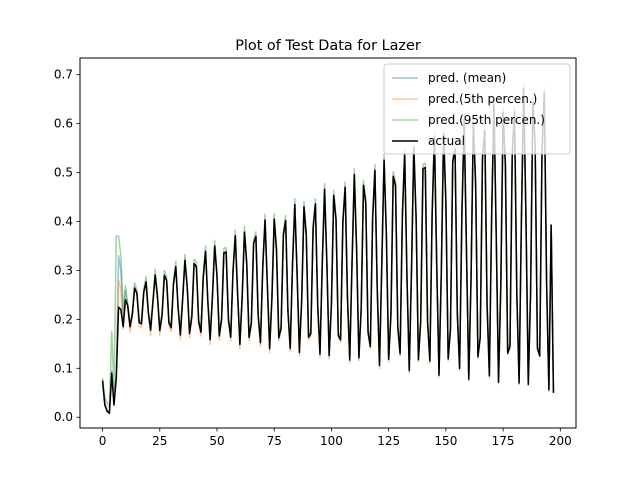 Image resolution: width=640 pixels, height=480 pixels. What do you see at coordinates (328, 46) in the screenshot?
I see `chart-title: Plot of Test Data for Lazer` at bounding box center [328, 46].